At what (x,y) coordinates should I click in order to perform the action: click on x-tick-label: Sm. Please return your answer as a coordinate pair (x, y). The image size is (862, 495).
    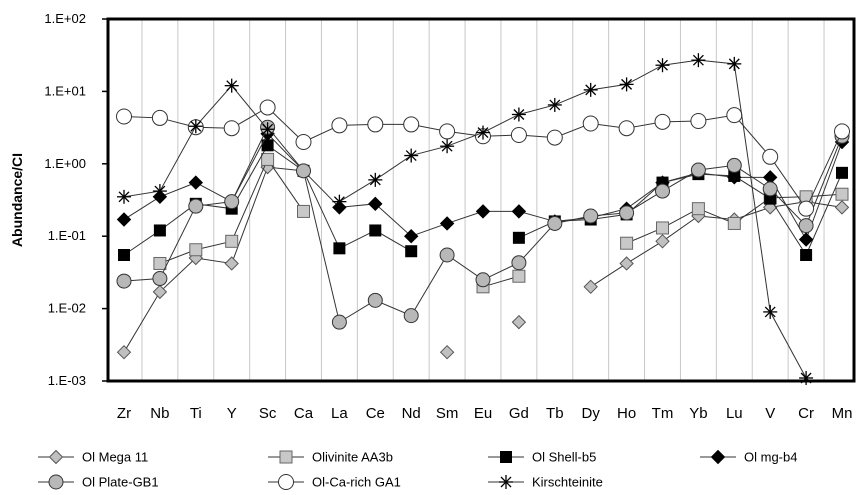
    Looking at the image, I should click on (447, 413).